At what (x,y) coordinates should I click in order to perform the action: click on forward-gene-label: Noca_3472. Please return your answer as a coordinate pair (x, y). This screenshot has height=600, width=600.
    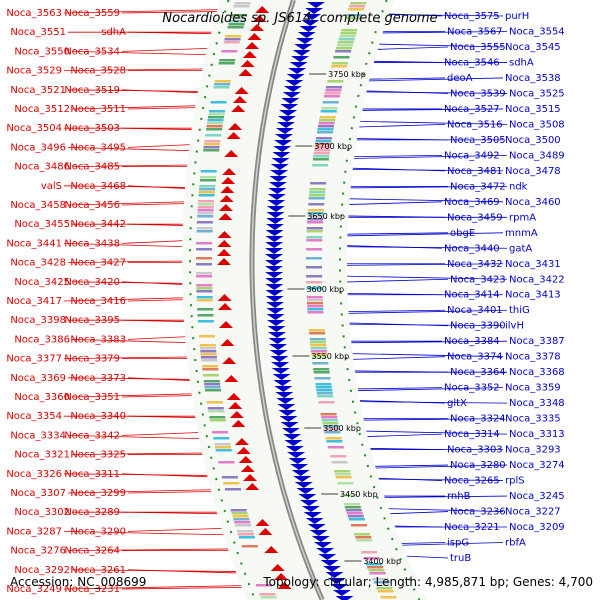
    Looking at the image, I should click on (478, 186).